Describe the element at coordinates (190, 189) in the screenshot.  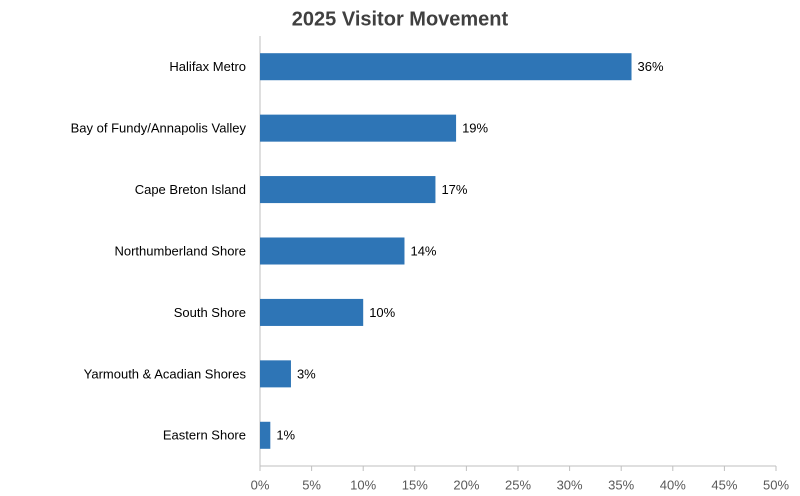
I see `y-tick-label: Cape Breton Island` at that location.